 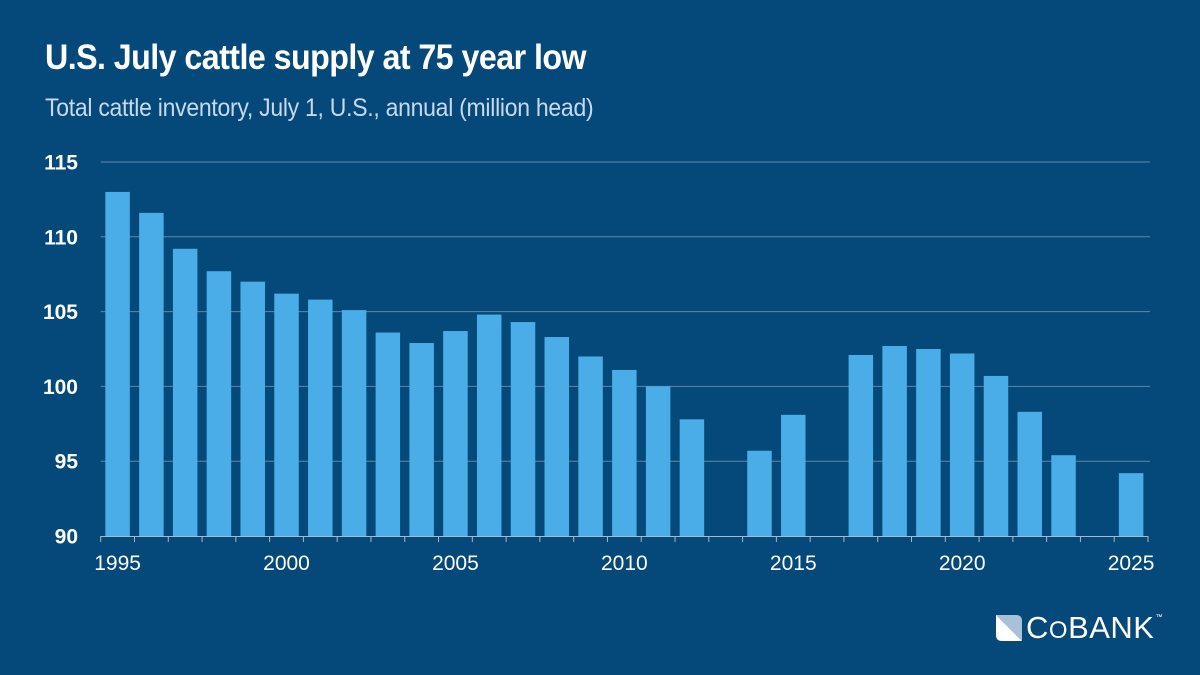 What do you see at coordinates (286, 563) in the screenshot?
I see `x-tick-label: 2000` at bounding box center [286, 563].